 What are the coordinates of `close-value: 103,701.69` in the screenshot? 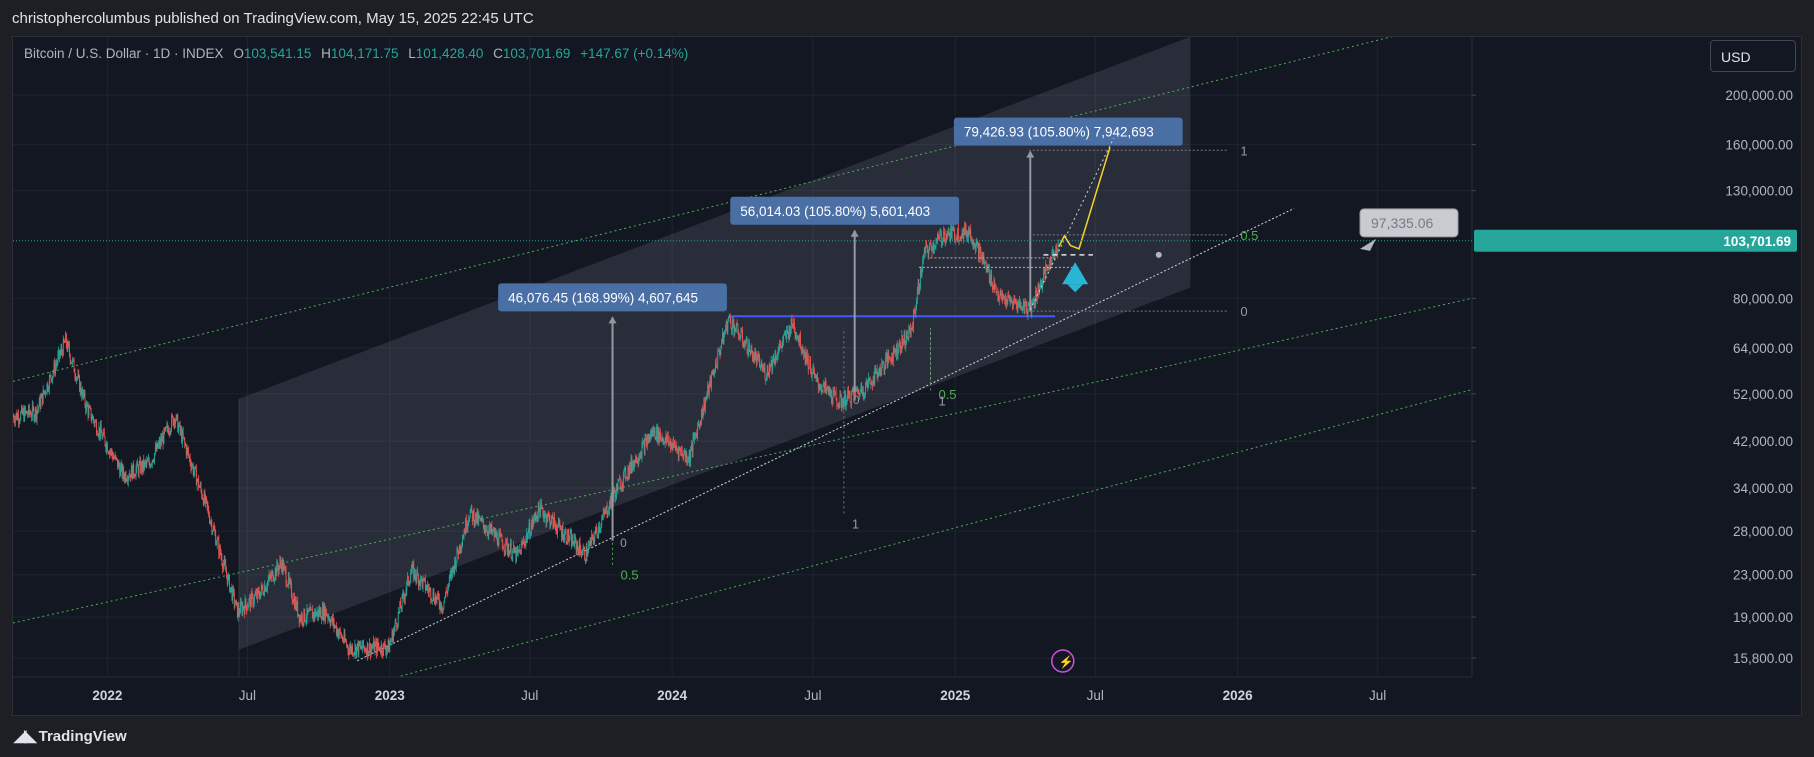 It's located at (536, 53).